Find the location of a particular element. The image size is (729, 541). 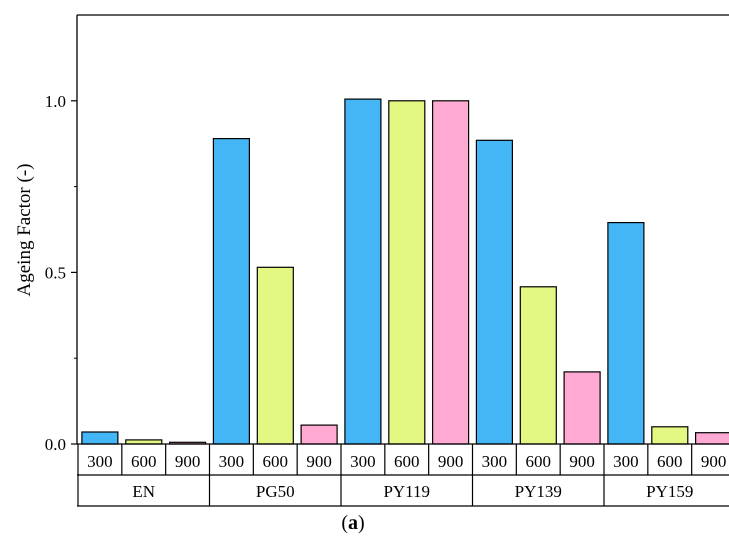

figure-caption: (a) is located at coordinates (352, 523).